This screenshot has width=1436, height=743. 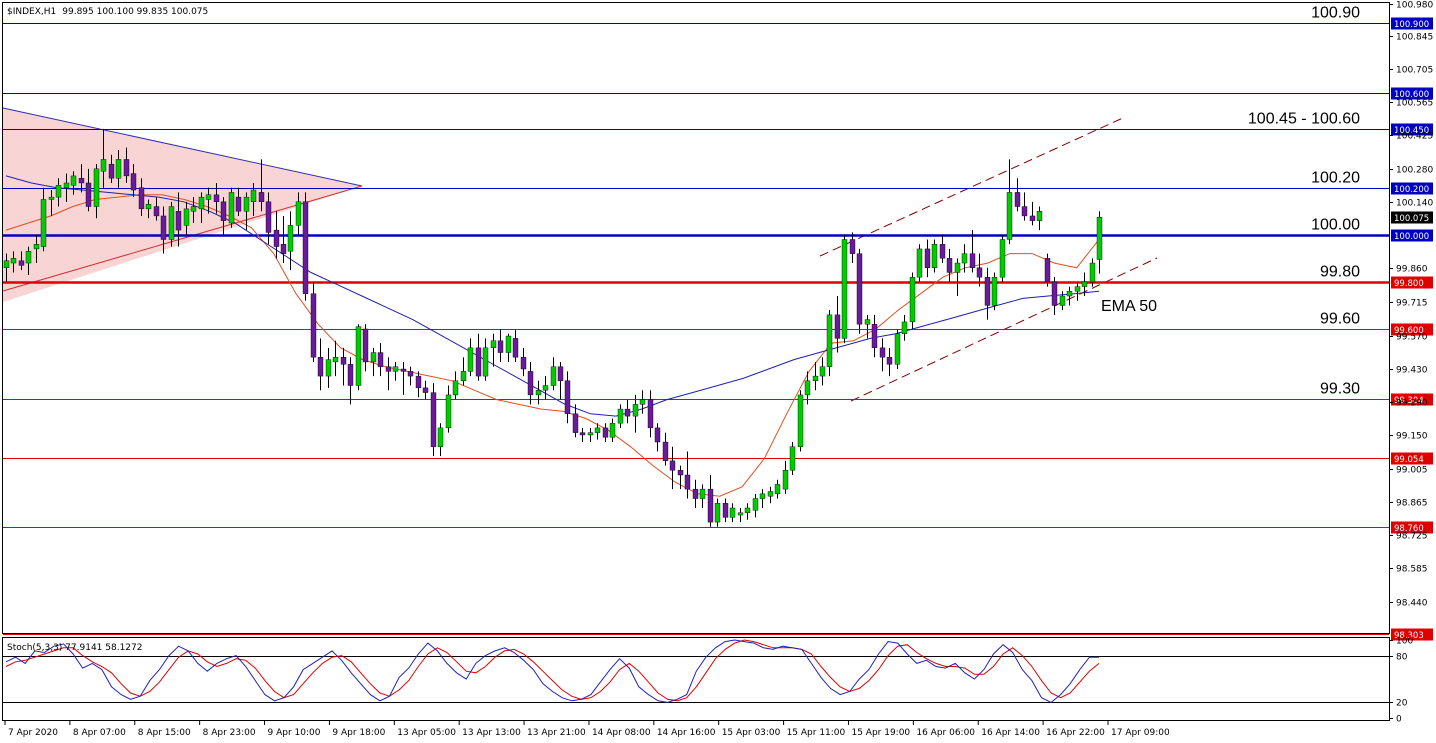 I want to click on time-tick-label: 9 Apr 18:00, so click(x=358, y=733).